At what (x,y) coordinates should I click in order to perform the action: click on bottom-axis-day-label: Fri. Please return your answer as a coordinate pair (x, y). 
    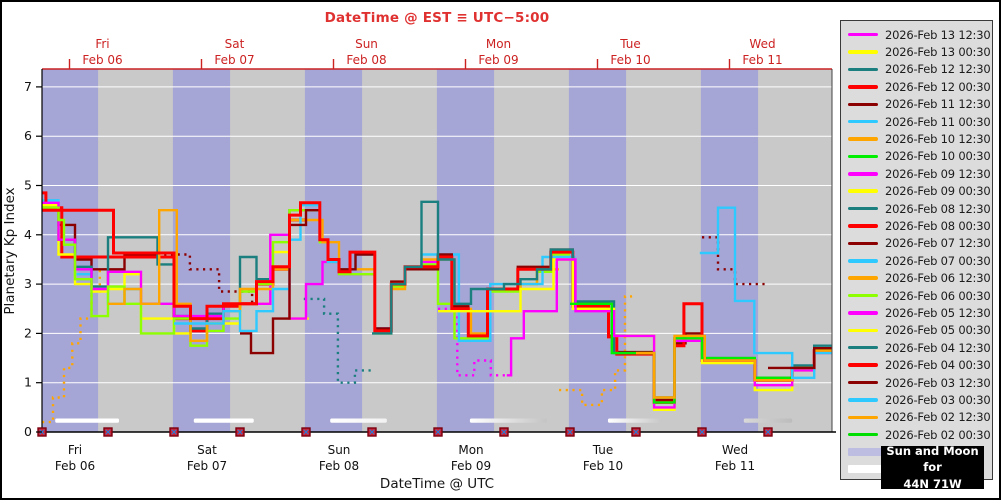
    Looking at the image, I should click on (75, 450).